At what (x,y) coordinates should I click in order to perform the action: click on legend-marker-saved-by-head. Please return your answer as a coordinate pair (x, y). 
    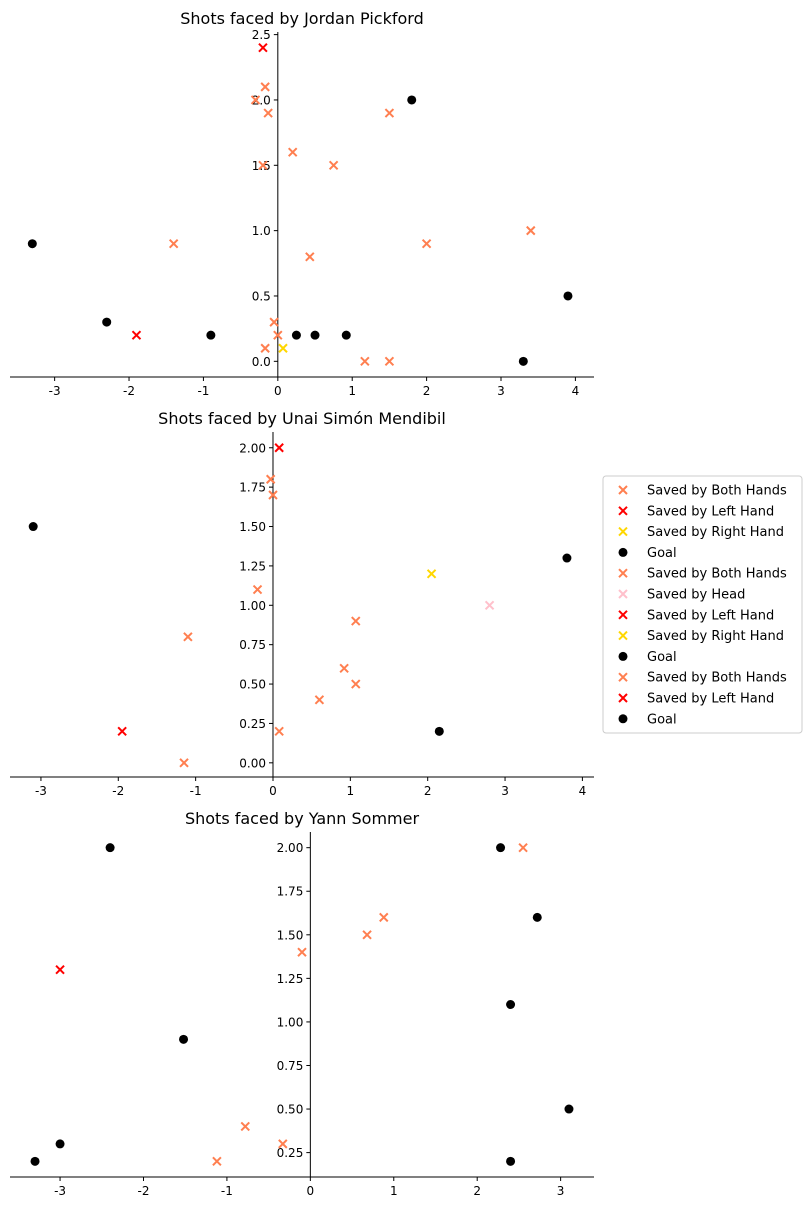
    Looking at the image, I should click on (623, 594).